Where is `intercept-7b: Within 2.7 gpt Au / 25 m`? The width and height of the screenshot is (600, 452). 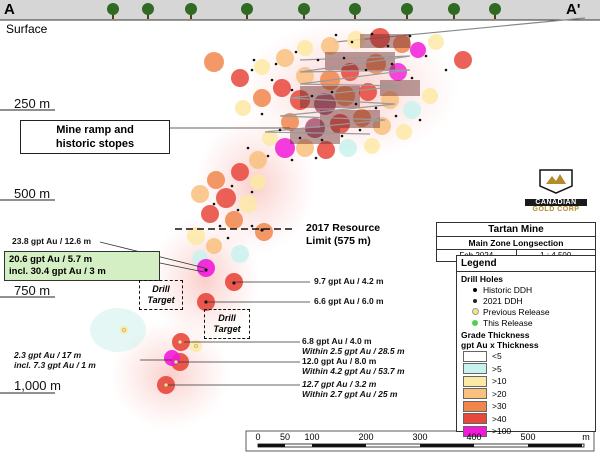
intercept-7b: Within 2.7 gpt Au / 25 m is located at coordinates (350, 394).